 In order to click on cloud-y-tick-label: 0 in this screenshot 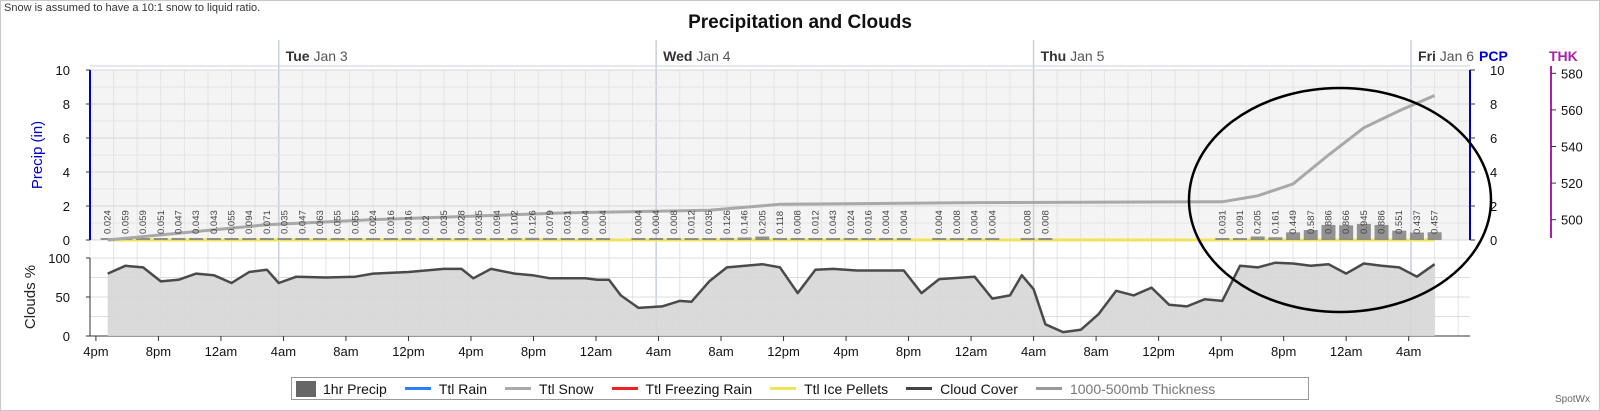, I will do `click(66, 336)`.